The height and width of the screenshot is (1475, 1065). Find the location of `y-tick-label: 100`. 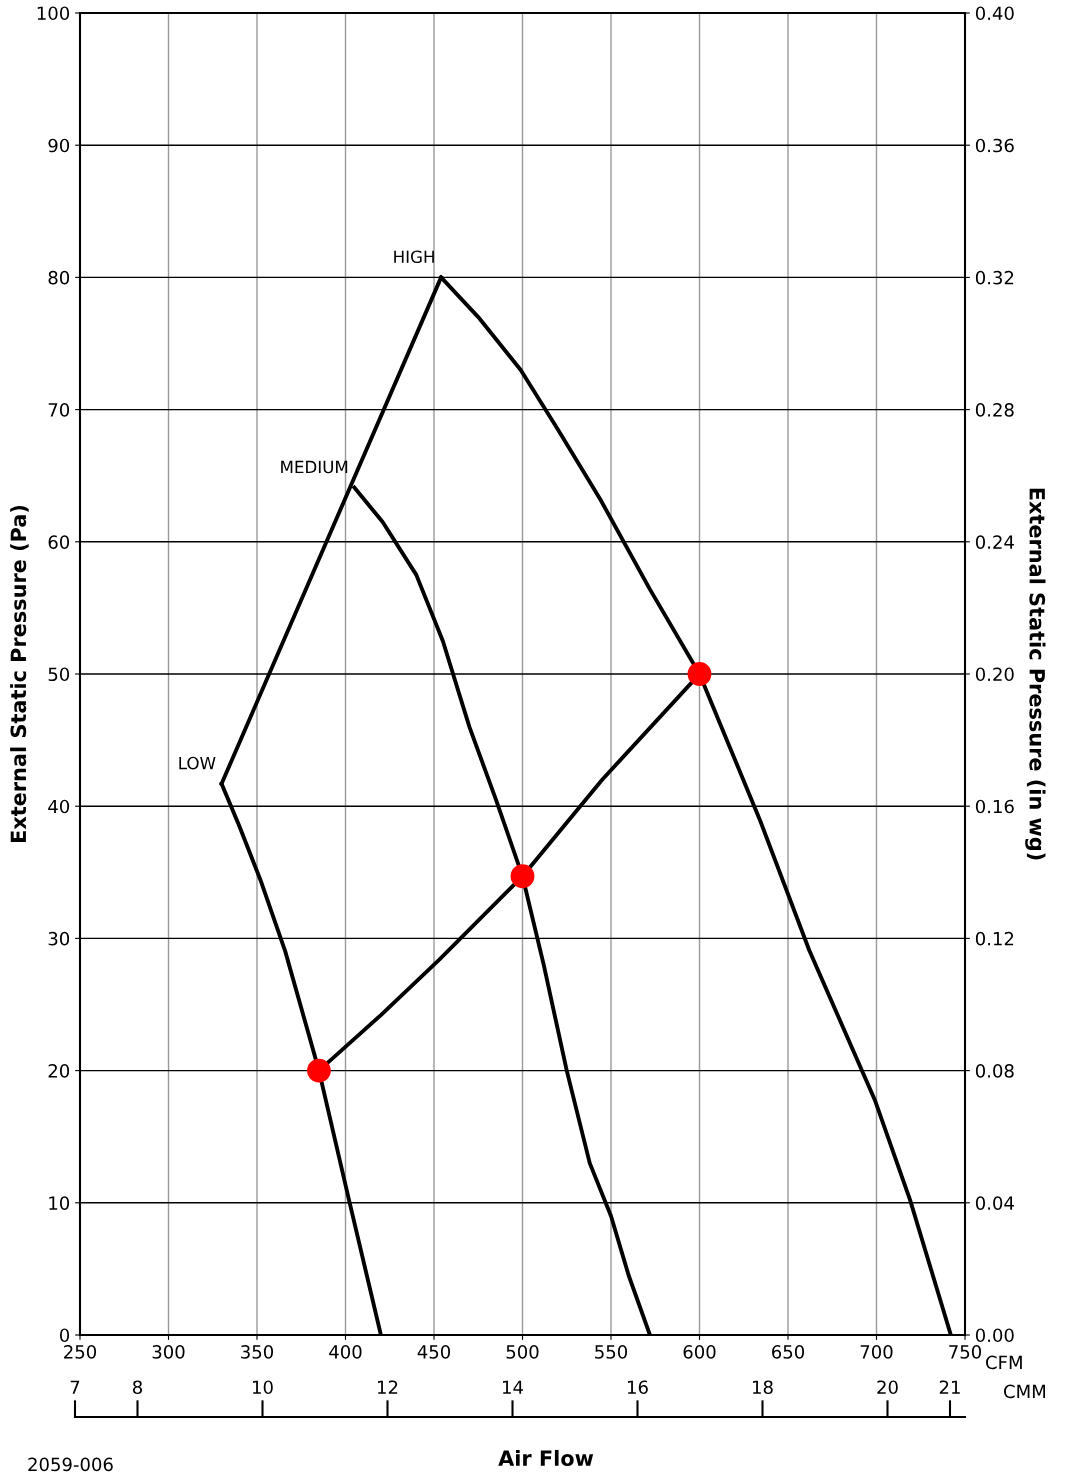

y-tick-label: 100 is located at coordinates (53, 13).